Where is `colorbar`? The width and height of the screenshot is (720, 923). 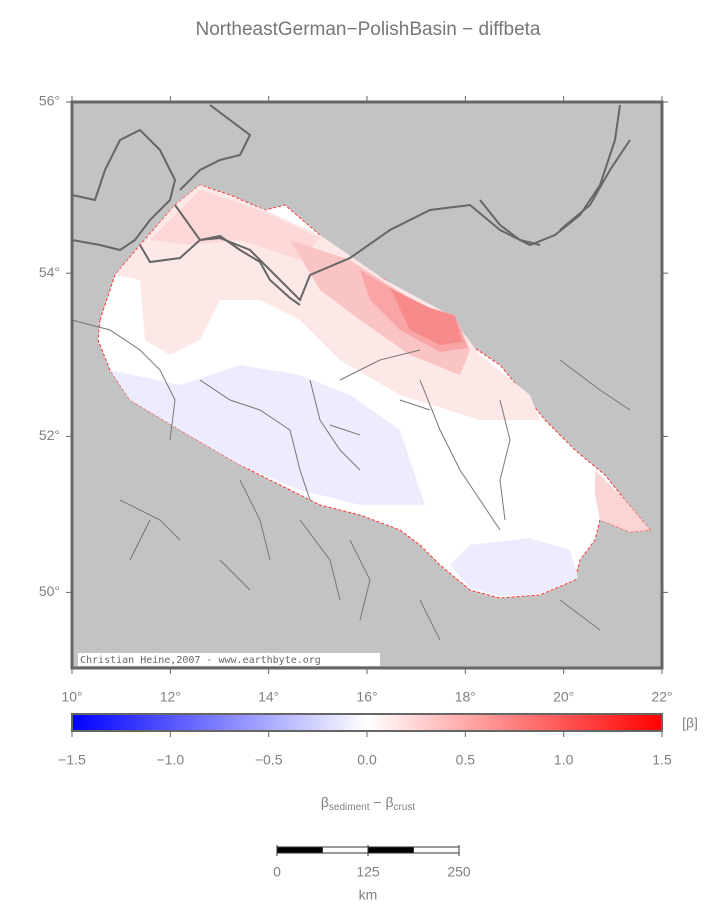
colorbar is located at coordinates (367, 722).